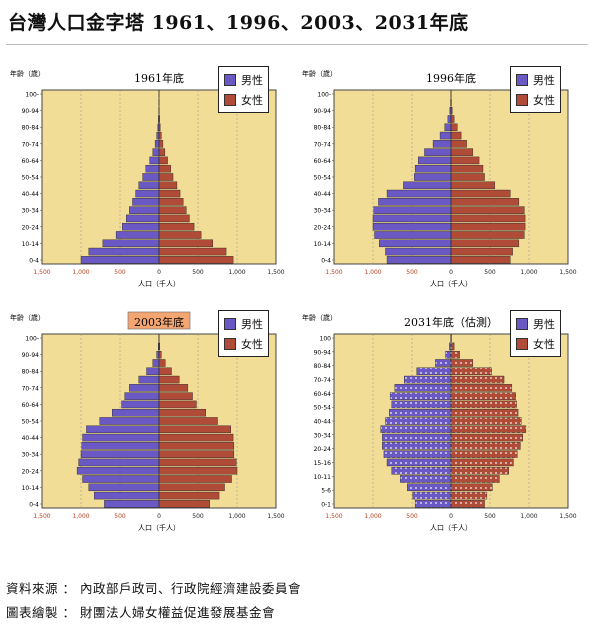 The image size is (593, 626). I want to click on chart-title: 1961年底, so click(159, 78).